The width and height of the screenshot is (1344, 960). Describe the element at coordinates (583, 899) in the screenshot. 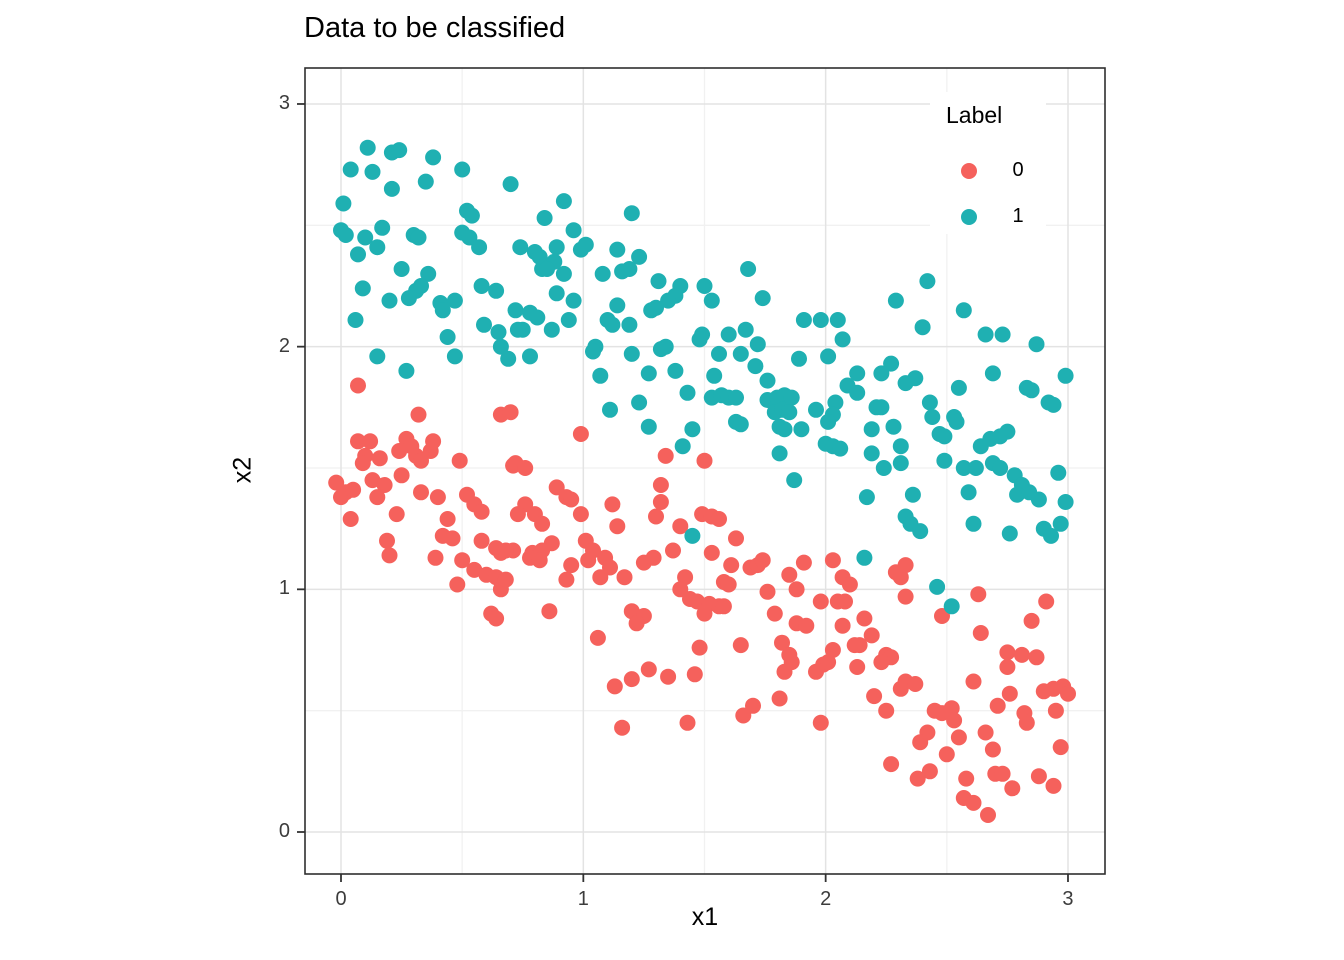

I see `x-tick-label: 1` at that location.